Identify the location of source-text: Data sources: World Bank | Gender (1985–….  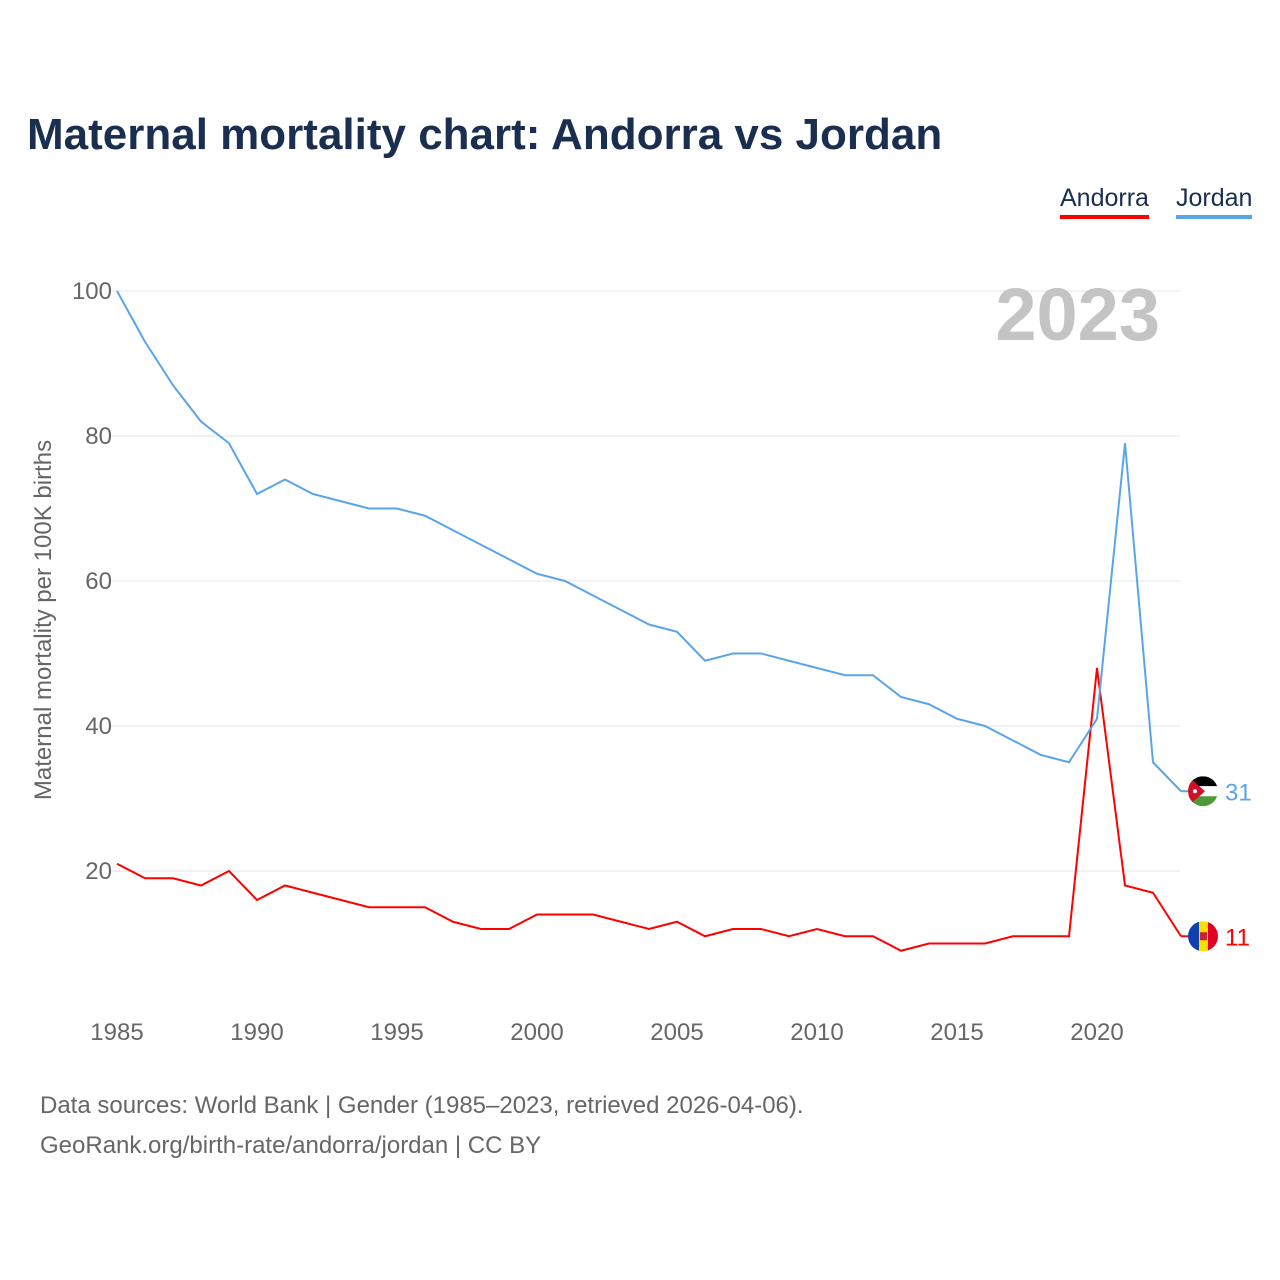
(422, 1105).